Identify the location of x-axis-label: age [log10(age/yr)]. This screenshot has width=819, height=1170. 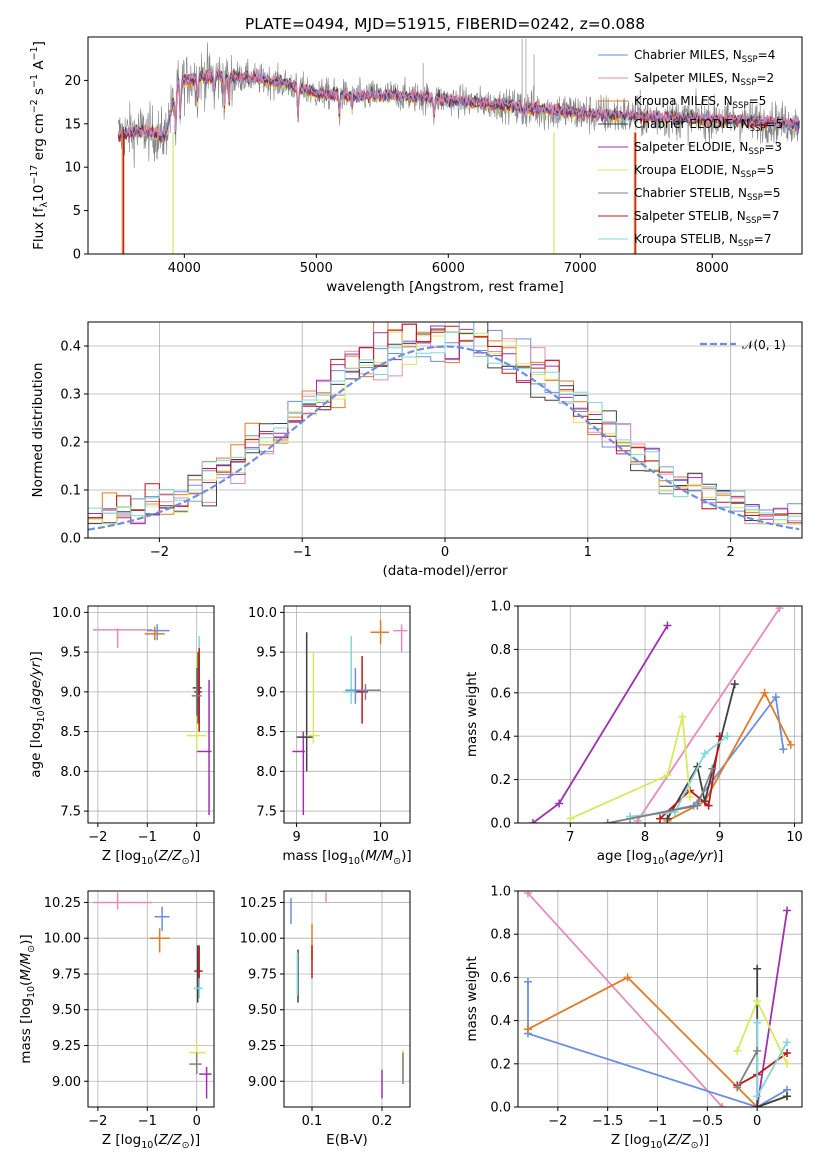
(660, 857).